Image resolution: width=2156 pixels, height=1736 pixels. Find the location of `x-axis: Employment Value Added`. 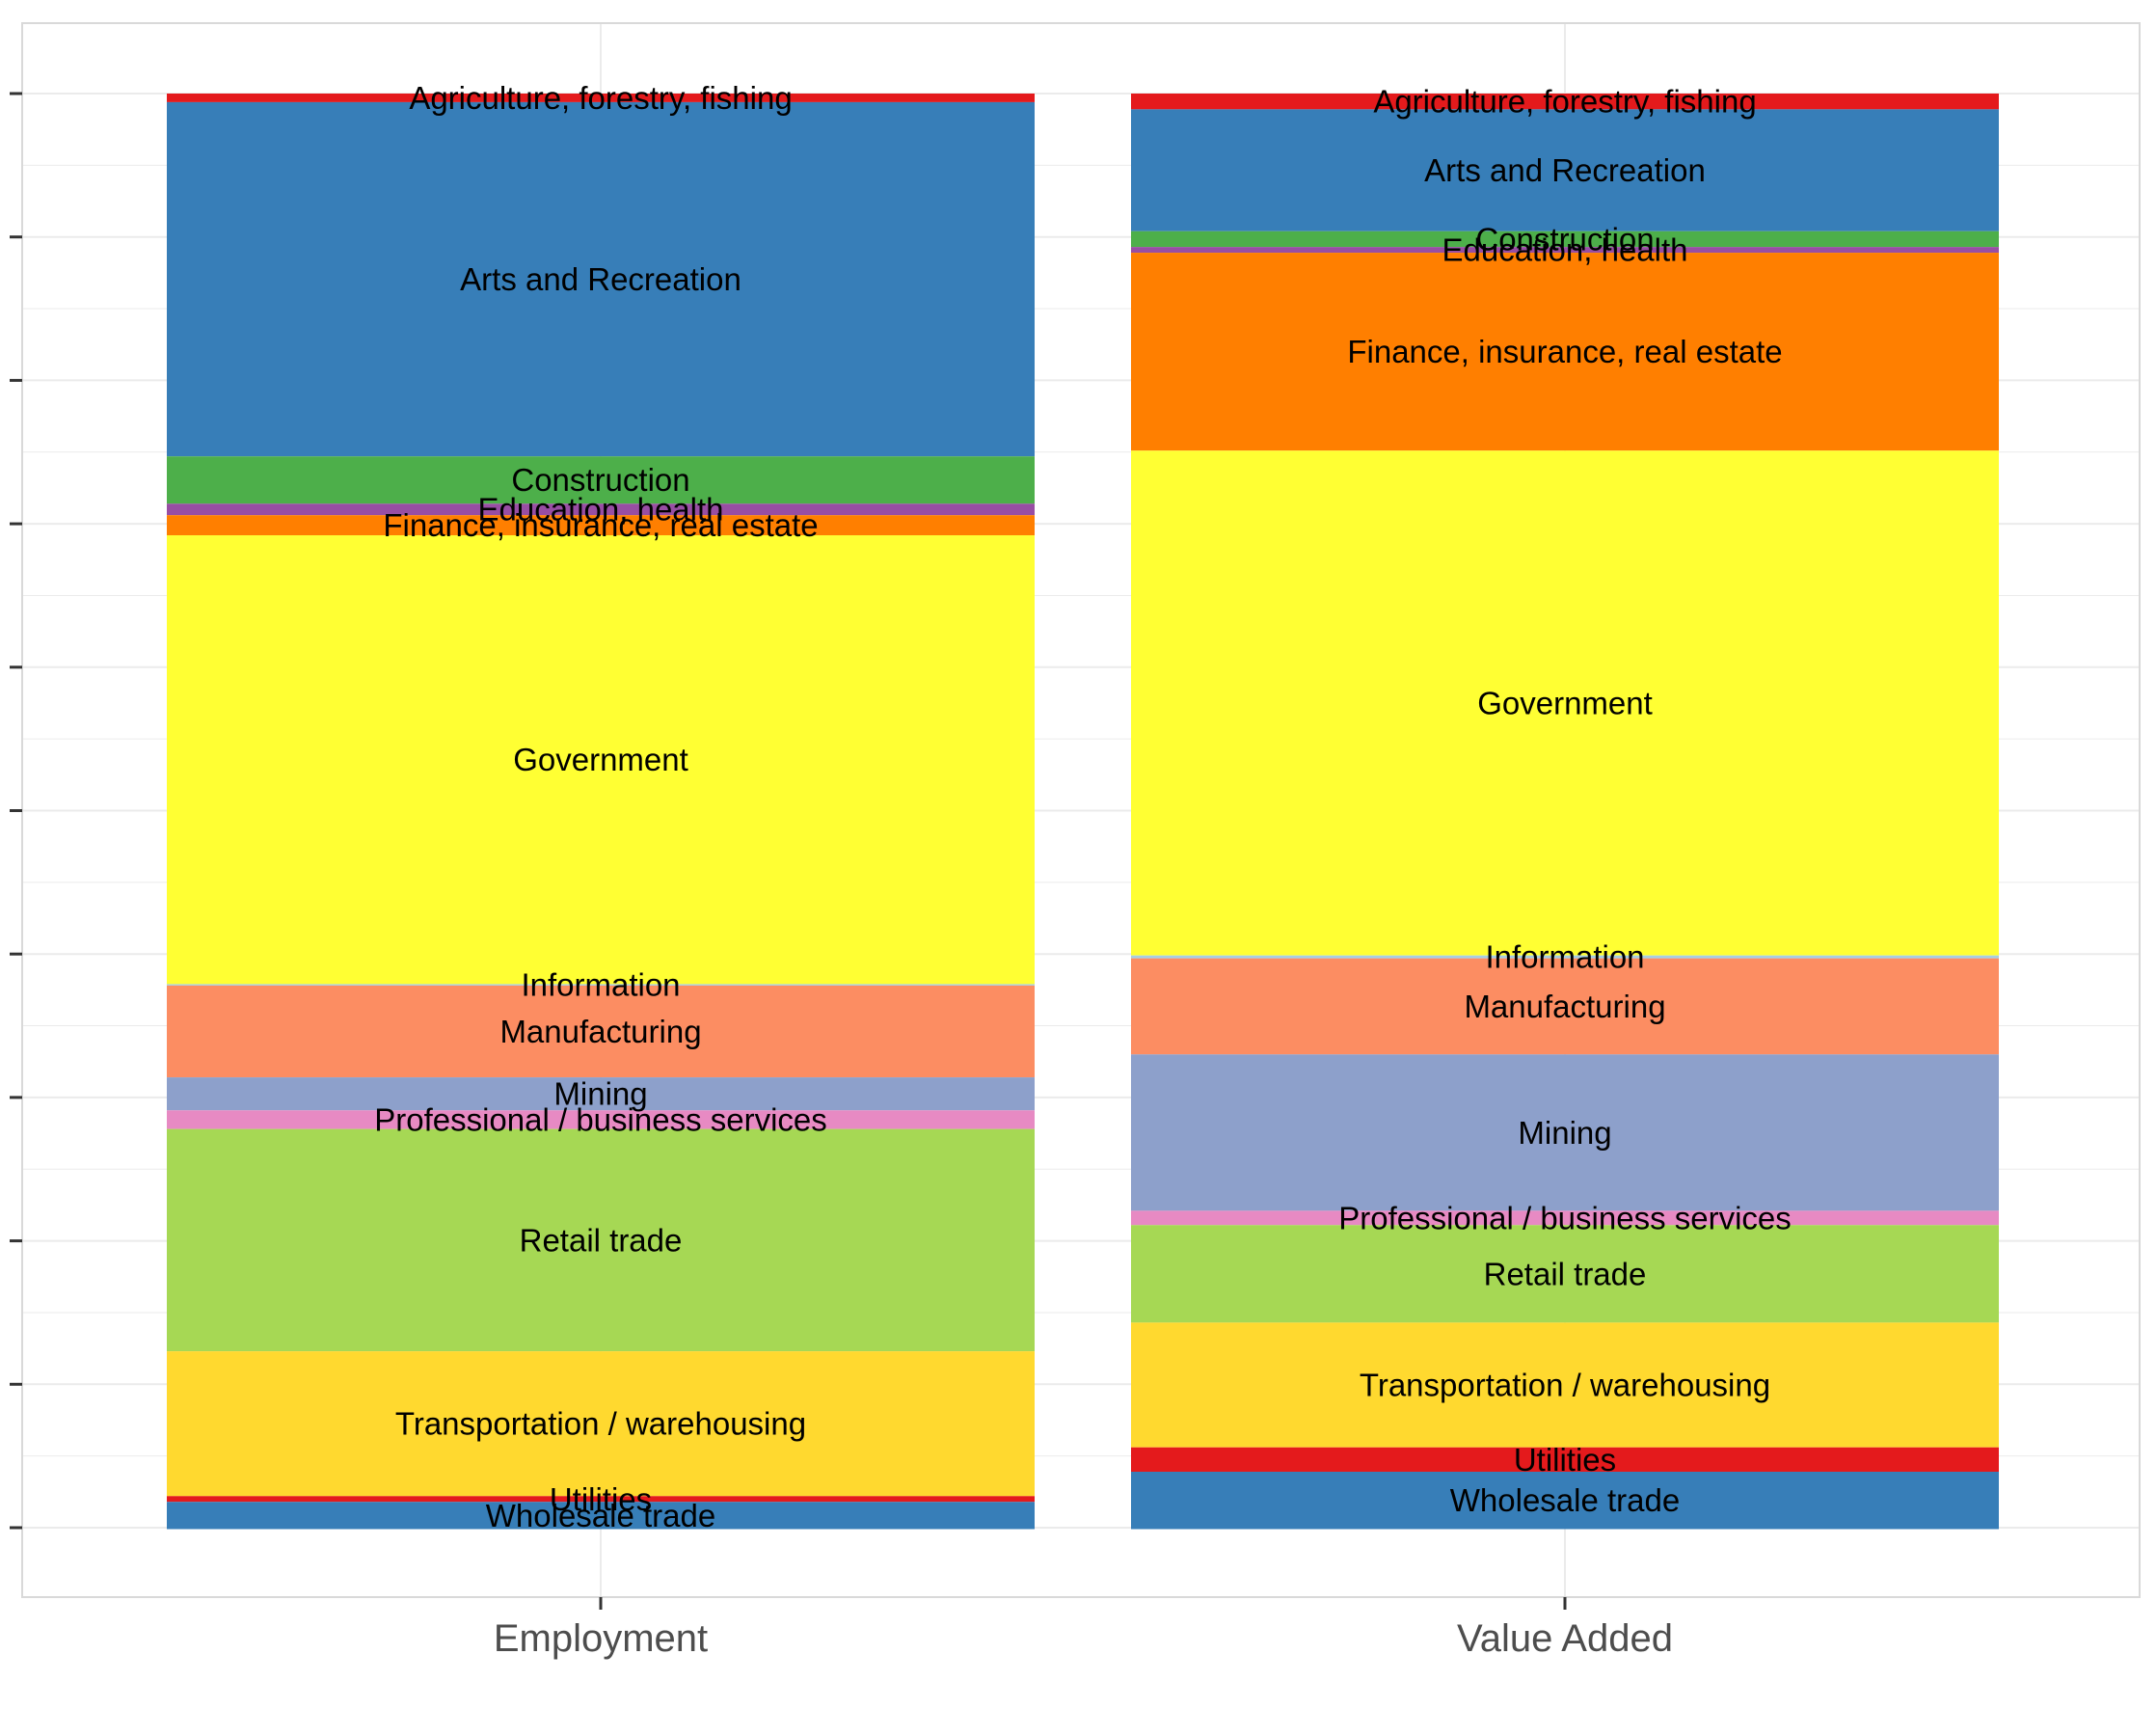

x-axis: Employment Value Added is located at coordinates (1083, 1628).